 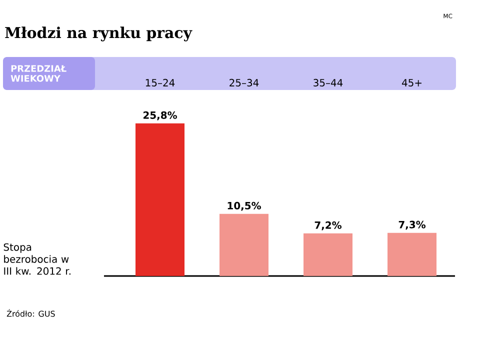 I want to click on chart-title: Młodzi na rynku pracy, so click(x=98, y=34).